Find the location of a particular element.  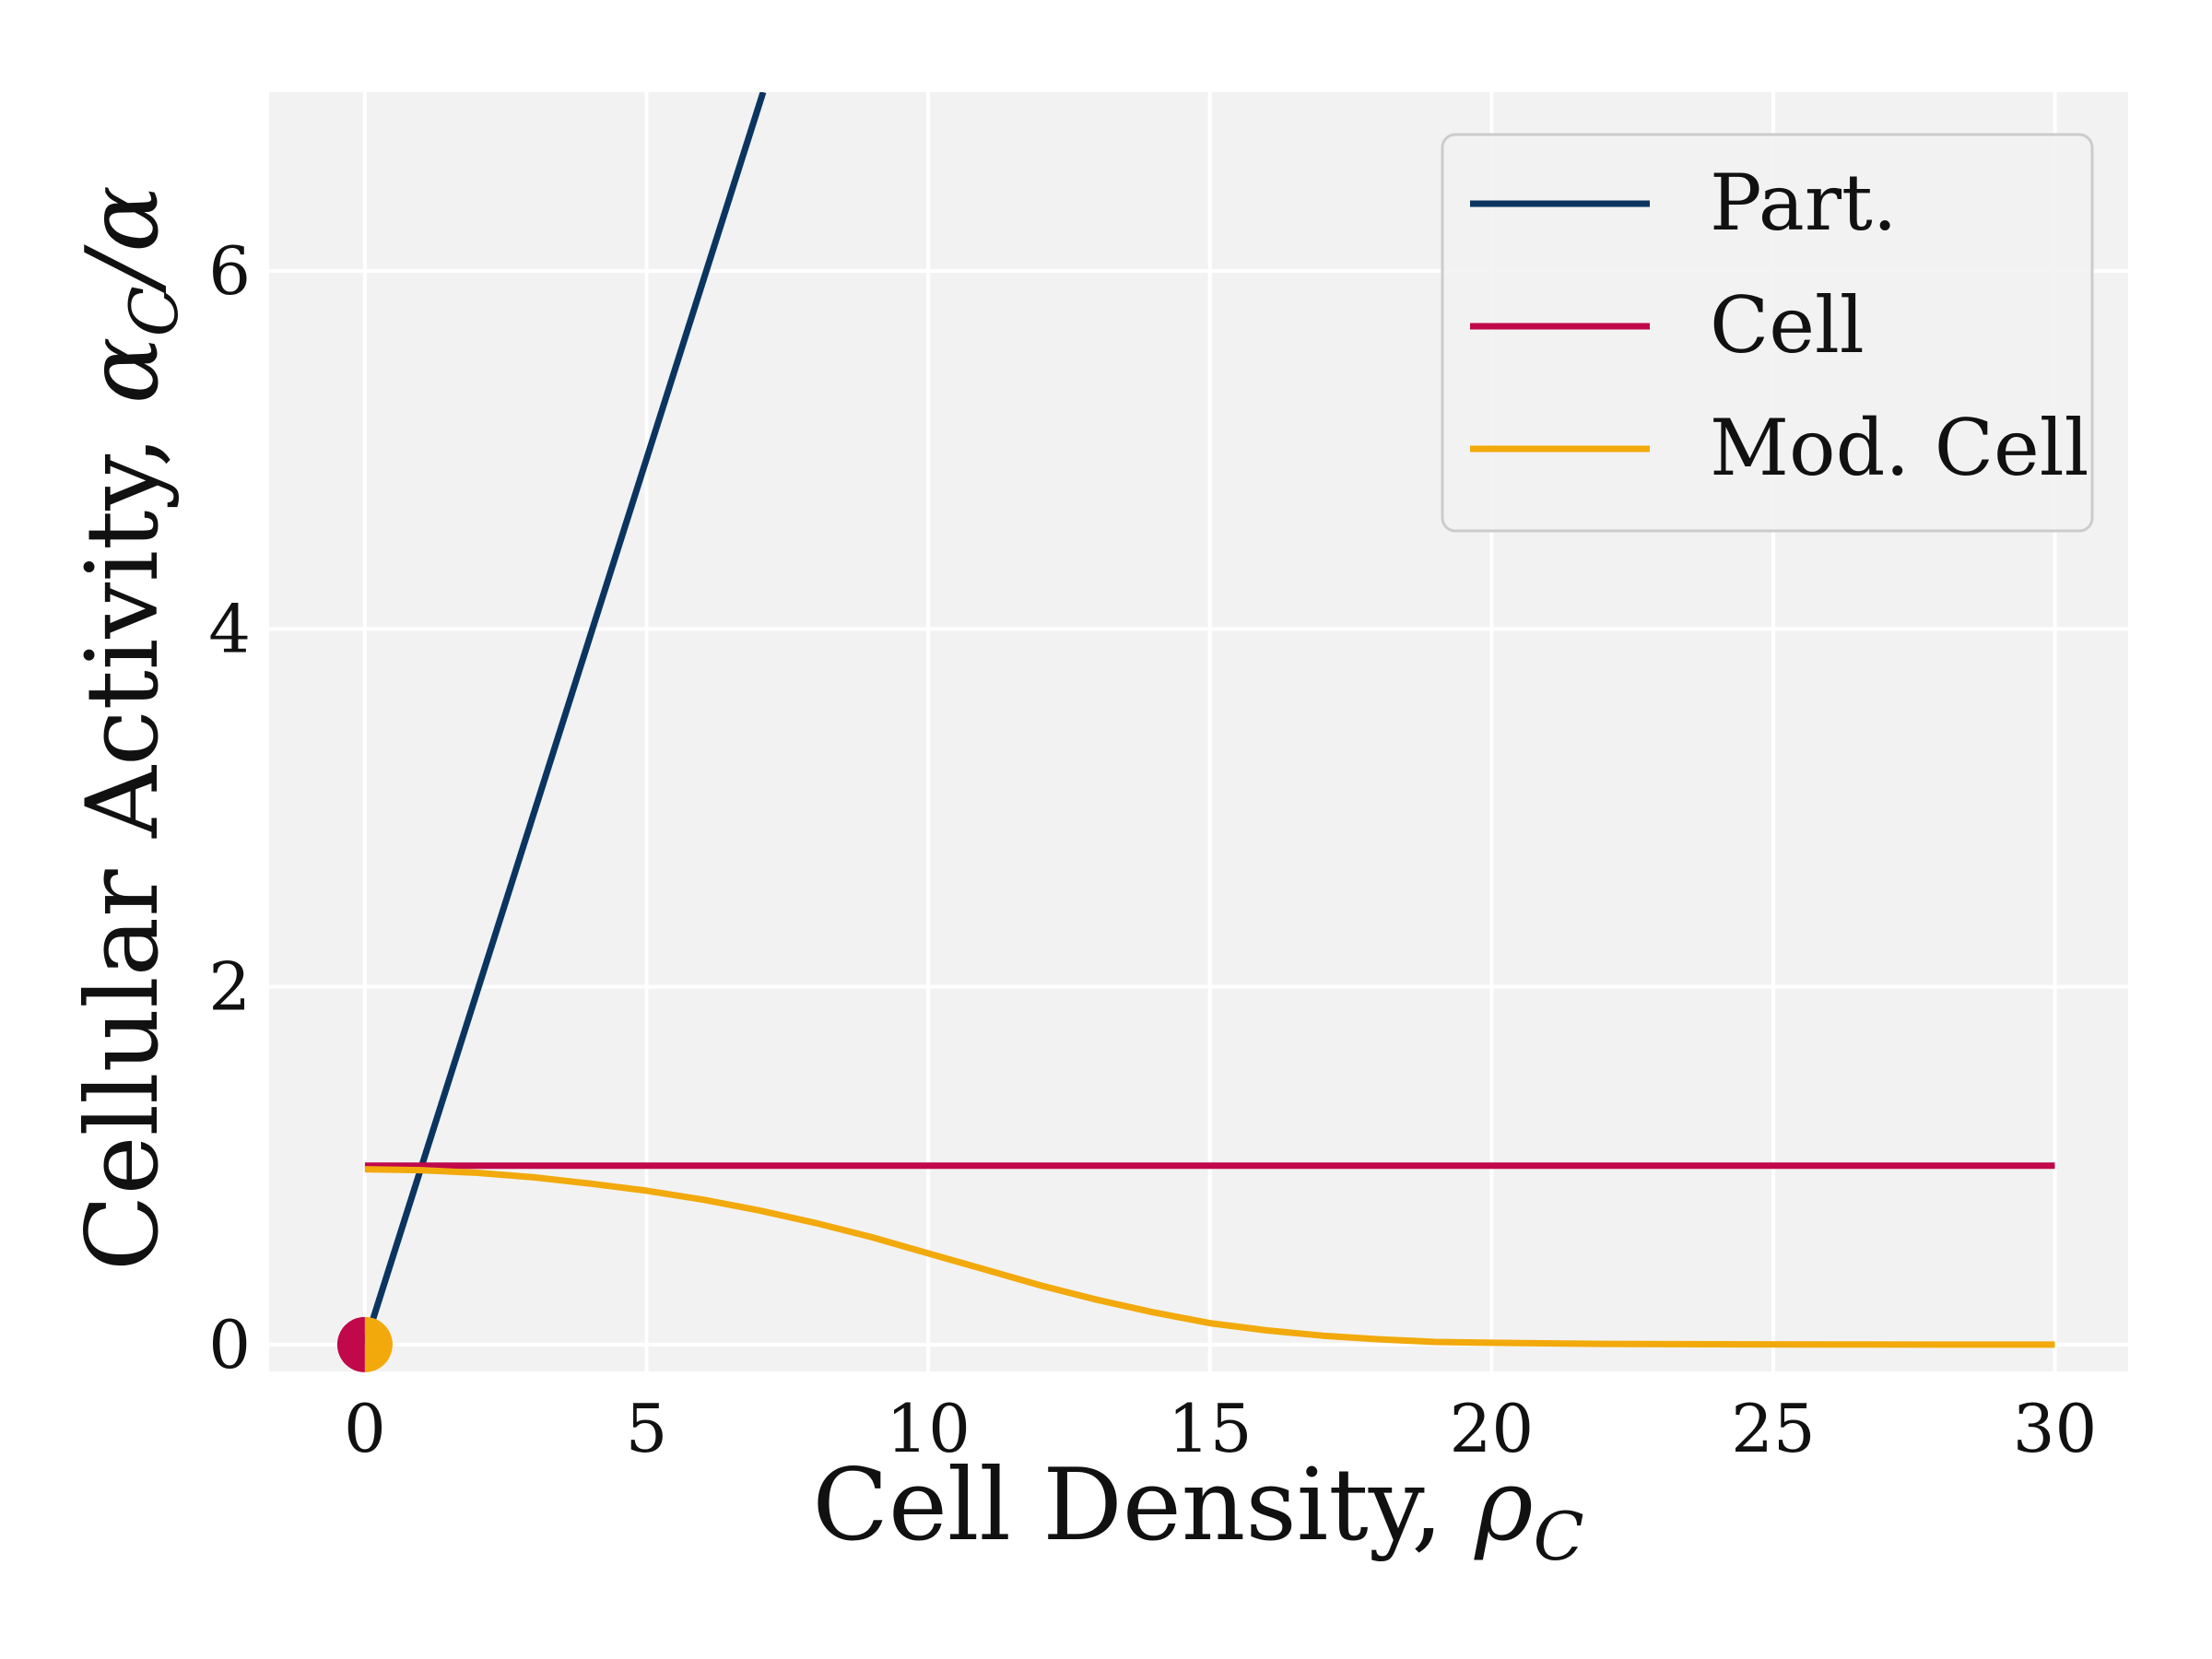

x-tick-label: 10 is located at coordinates (928, 1428).